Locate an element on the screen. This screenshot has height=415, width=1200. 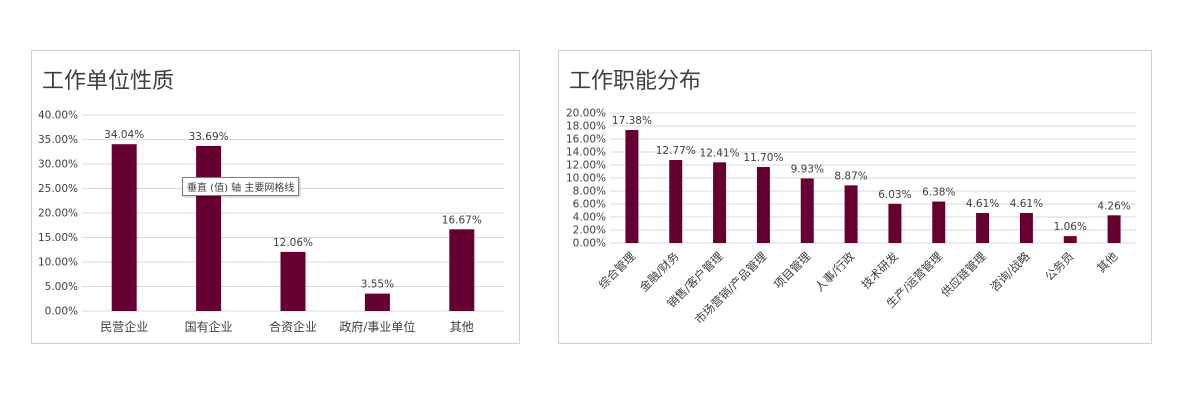
y-tick-label: 14.00% is located at coordinates (586, 153).